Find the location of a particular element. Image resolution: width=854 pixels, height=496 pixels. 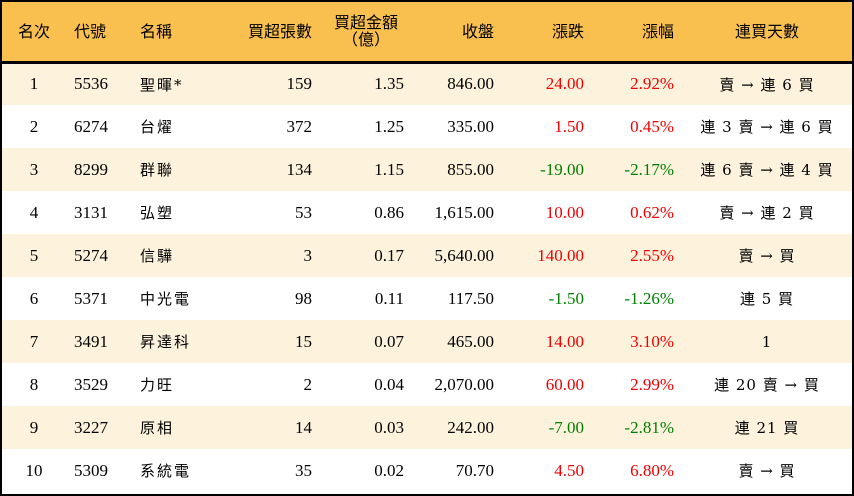

cell-rank: 1 is located at coordinates (34, 84).